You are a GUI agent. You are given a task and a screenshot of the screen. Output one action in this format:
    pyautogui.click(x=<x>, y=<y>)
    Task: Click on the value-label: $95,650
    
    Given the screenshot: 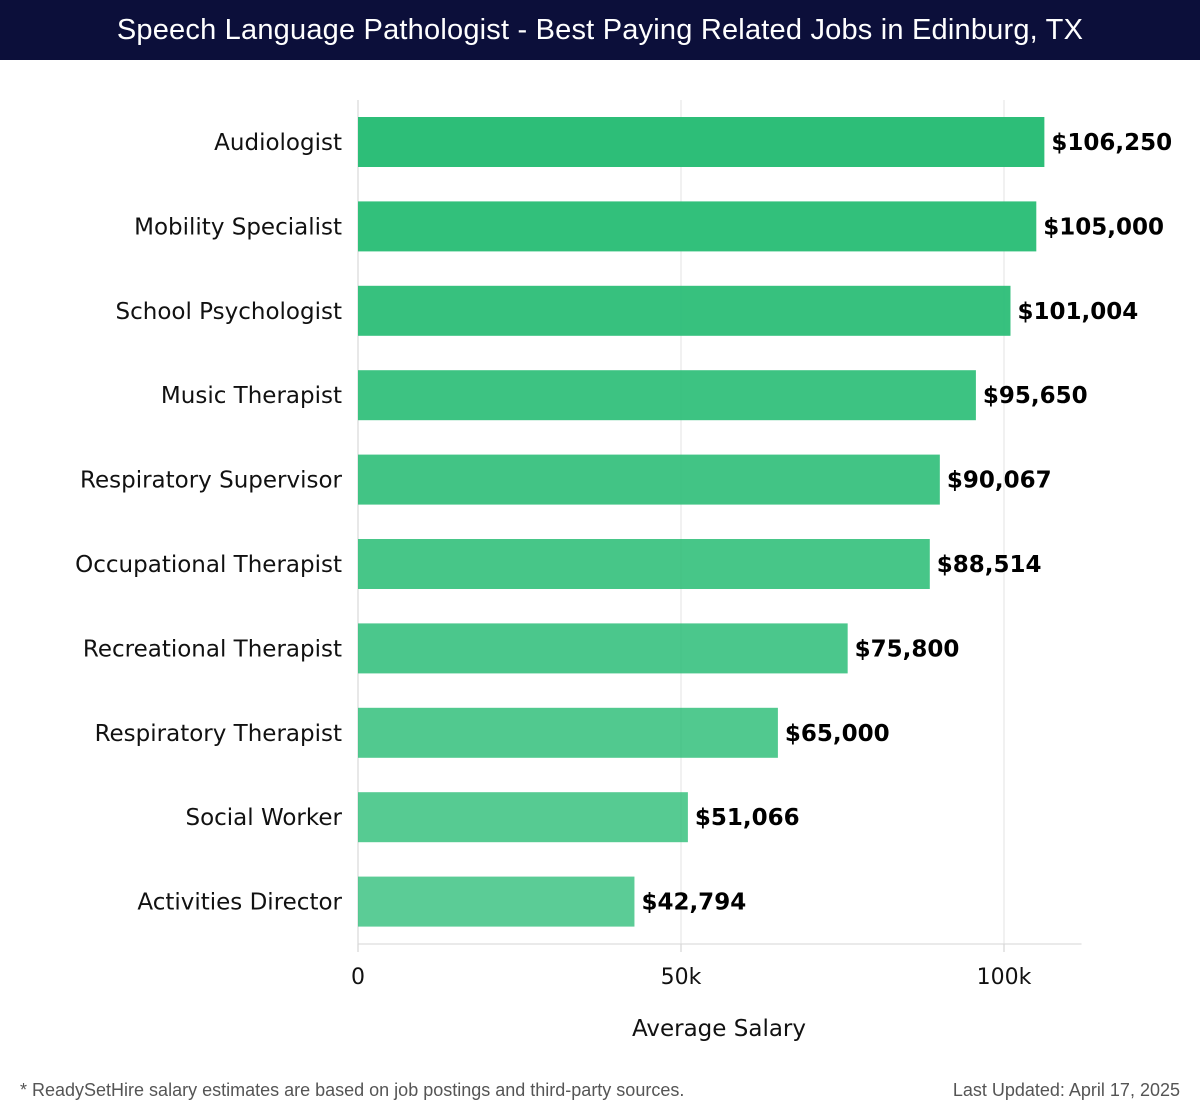 What is the action you would take?
    pyautogui.click(x=1035, y=396)
    